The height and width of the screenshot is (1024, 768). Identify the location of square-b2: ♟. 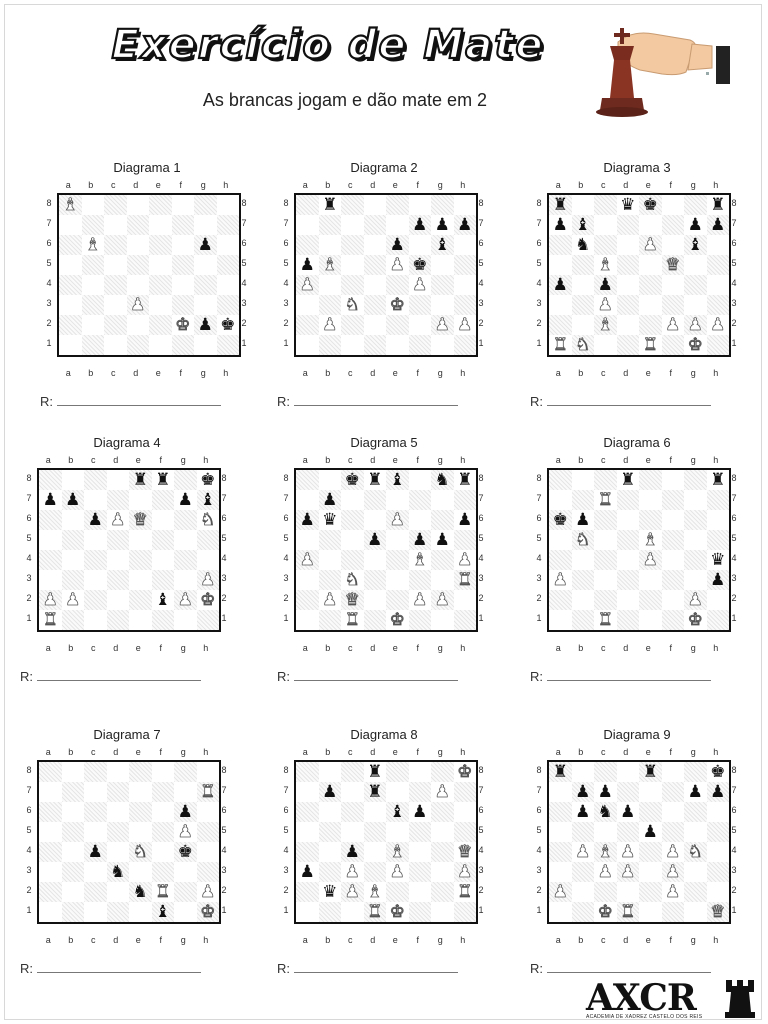
(329, 325).